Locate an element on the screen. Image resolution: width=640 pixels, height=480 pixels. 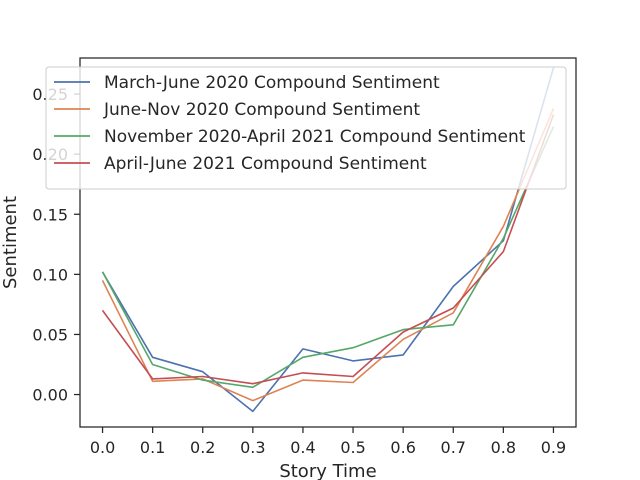
x-tick-label: 0.2 is located at coordinates (202, 447).